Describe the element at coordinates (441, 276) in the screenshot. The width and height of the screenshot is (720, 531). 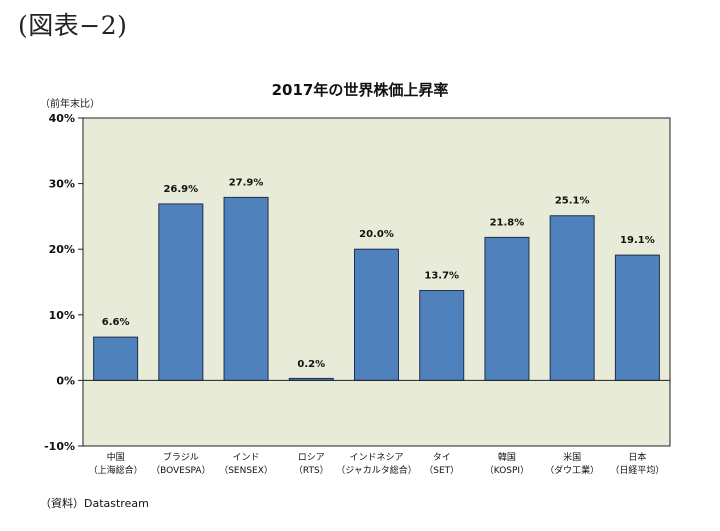
I see `data-label: 13.7%` at that location.